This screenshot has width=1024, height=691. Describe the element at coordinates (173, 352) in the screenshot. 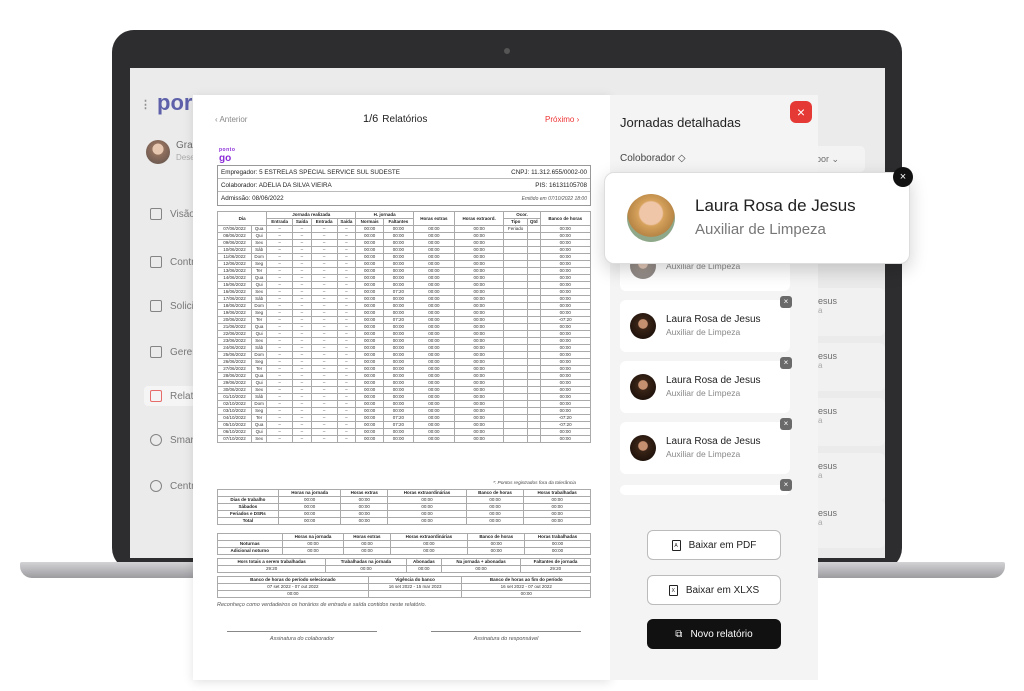

I see `nav-item-gerenciar: Gerer` at that location.